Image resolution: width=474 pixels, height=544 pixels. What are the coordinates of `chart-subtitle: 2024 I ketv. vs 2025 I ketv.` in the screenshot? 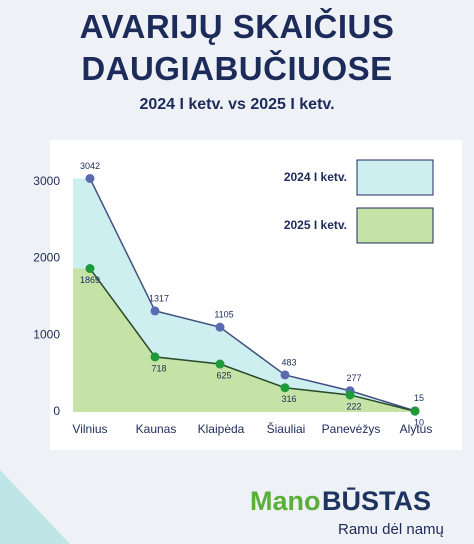 It's located at (237, 104).